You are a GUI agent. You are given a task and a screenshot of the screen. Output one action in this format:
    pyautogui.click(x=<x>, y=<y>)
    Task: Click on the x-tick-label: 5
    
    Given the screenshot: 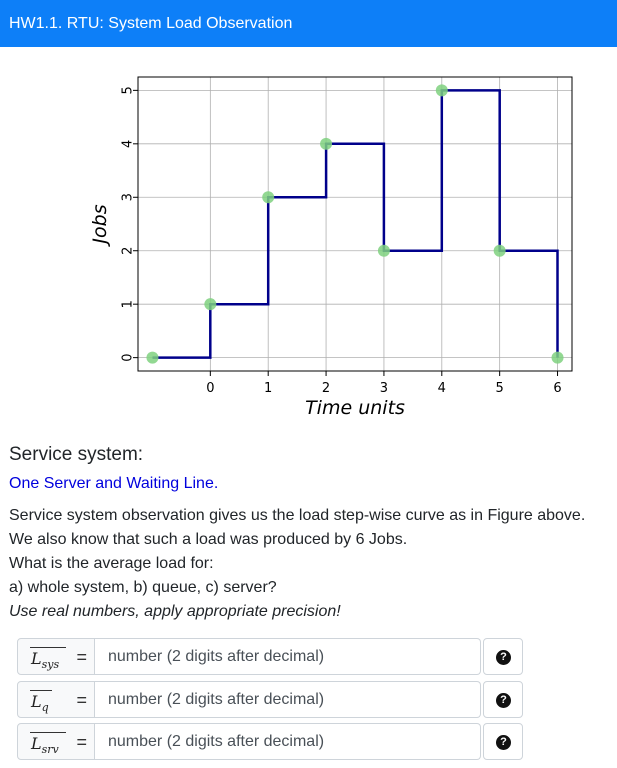 What is the action you would take?
    pyautogui.click(x=500, y=388)
    